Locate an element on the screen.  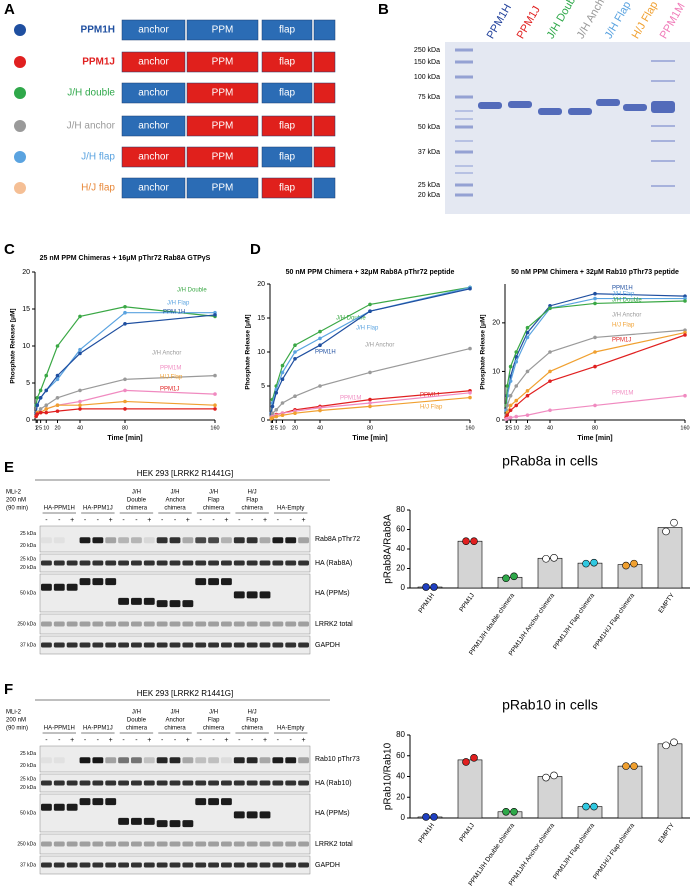
blot-marker: 50 kDa is located at coordinates (28, 813).